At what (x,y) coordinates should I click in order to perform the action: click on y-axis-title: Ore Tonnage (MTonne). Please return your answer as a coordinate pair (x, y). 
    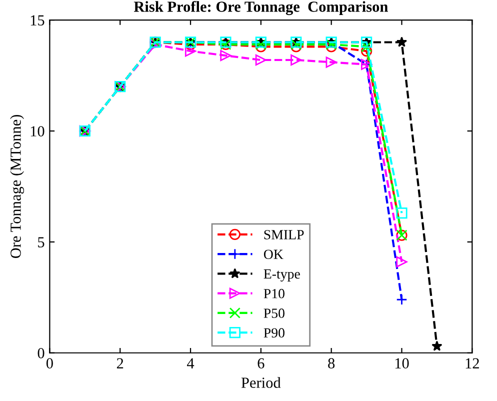
    Looking at the image, I should click on (17, 186).